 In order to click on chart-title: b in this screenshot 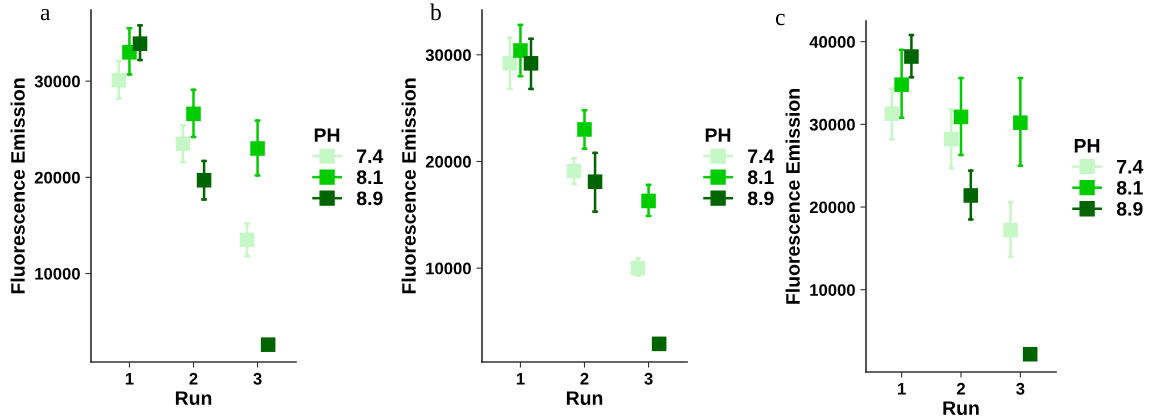, I will do `click(435, 12)`.